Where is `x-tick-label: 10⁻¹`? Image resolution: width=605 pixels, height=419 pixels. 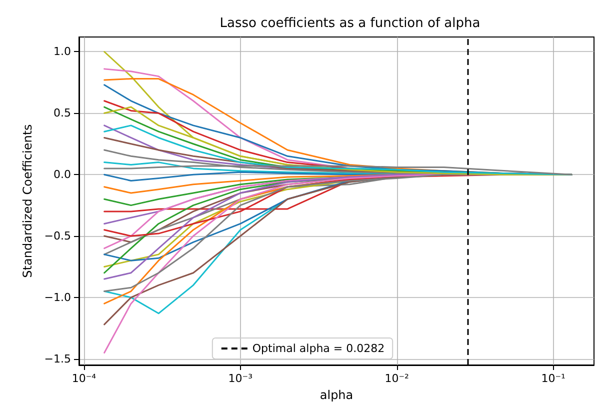 x-tick-label: 10⁻¹ is located at coordinates (553, 378).